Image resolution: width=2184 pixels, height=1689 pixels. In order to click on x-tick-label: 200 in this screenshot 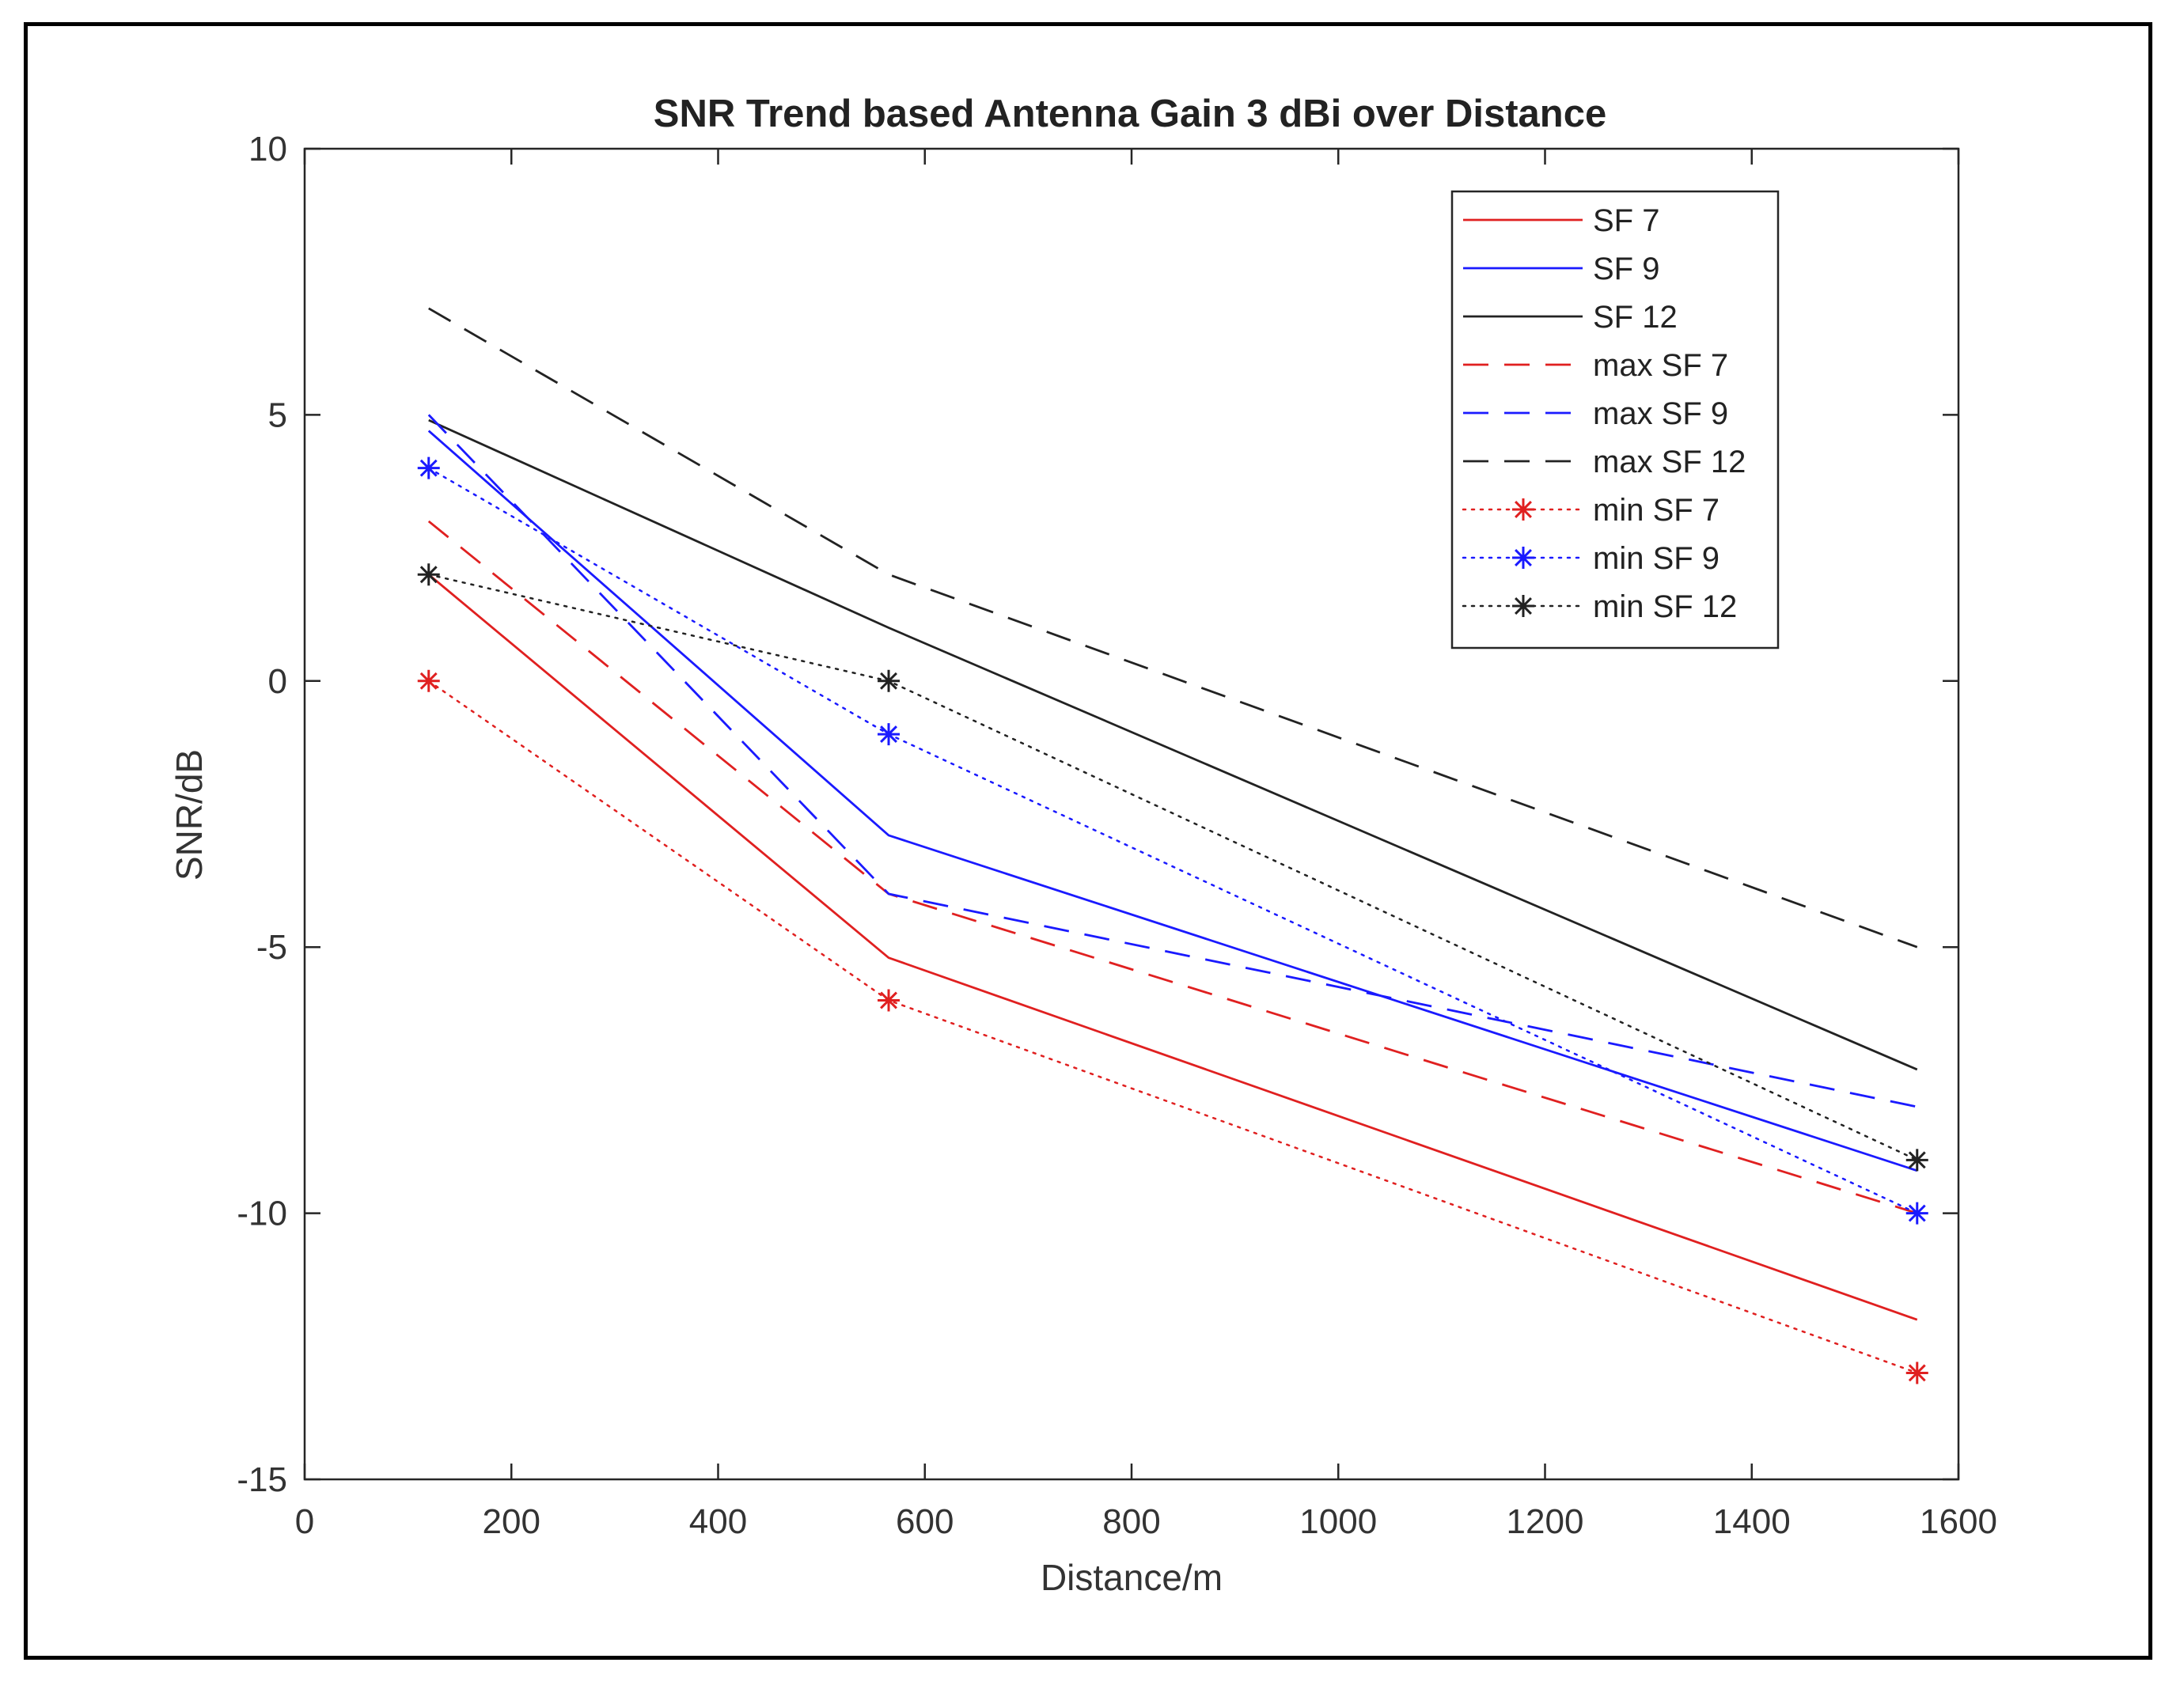, I will do `click(511, 1521)`.